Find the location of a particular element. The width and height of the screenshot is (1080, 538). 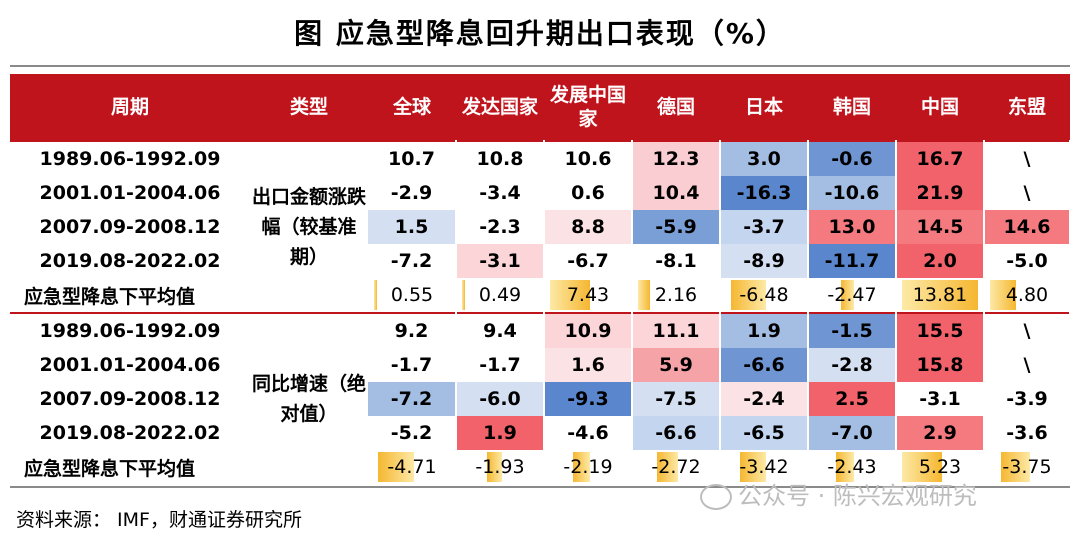

value-cell: 10.7 is located at coordinates (412, 158).